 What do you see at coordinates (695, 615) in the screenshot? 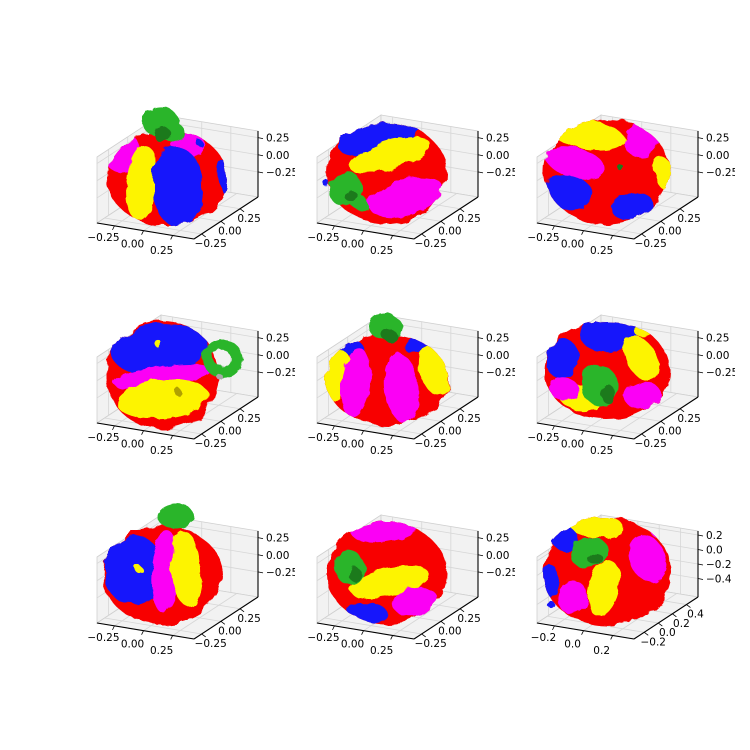
I see `tick-label: 0.4` at bounding box center [695, 615].